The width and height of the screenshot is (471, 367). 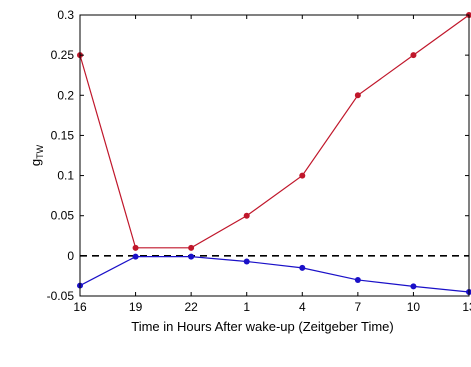 What do you see at coordinates (358, 307) in the screenshot?
I see `x-tick-label: 7` at bounding box center [358, 307].